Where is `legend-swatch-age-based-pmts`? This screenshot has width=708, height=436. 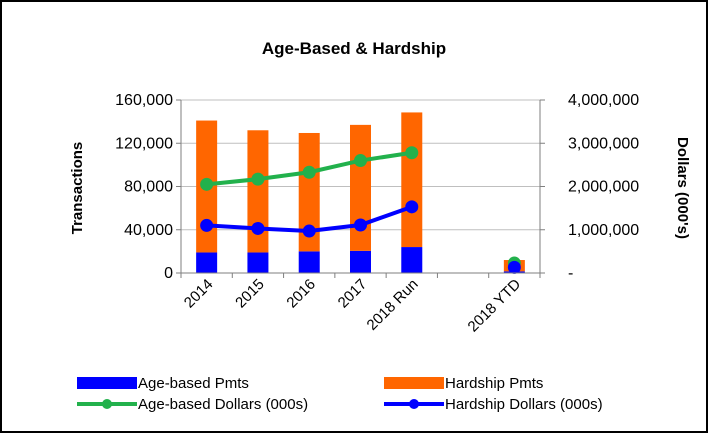 legend-swatch-age-based-pmts is located at coordinates (107, 383).